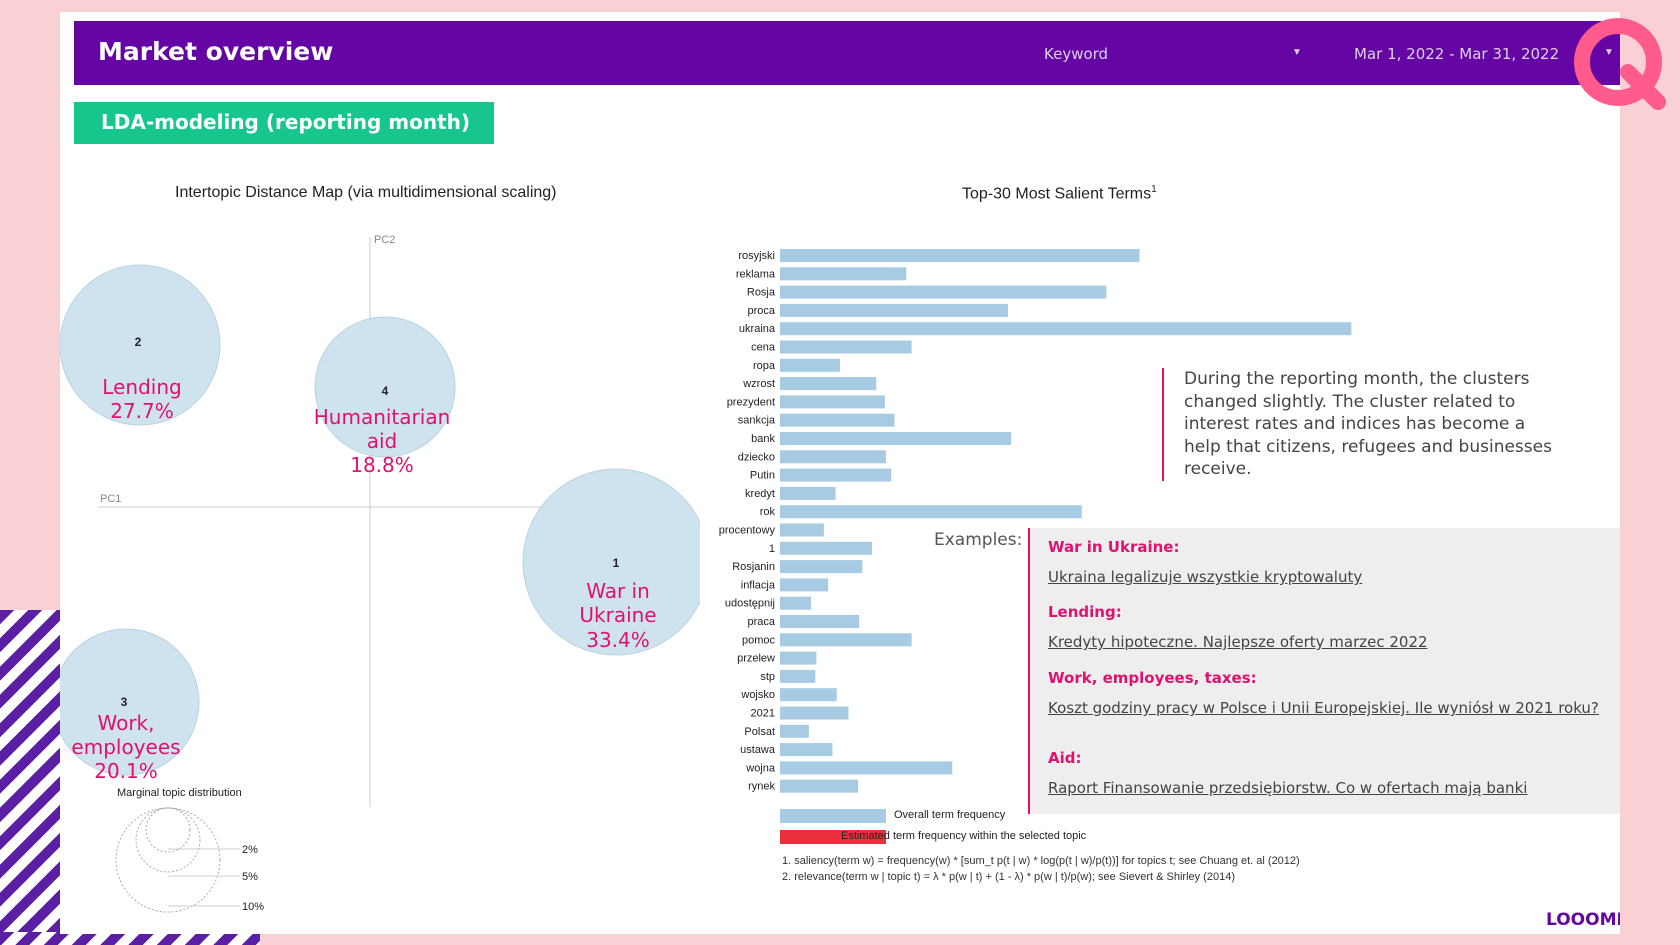 The height and width of the screenshot is (945, 1680). I want to click on term-label: prezydent, so click(751, 402).